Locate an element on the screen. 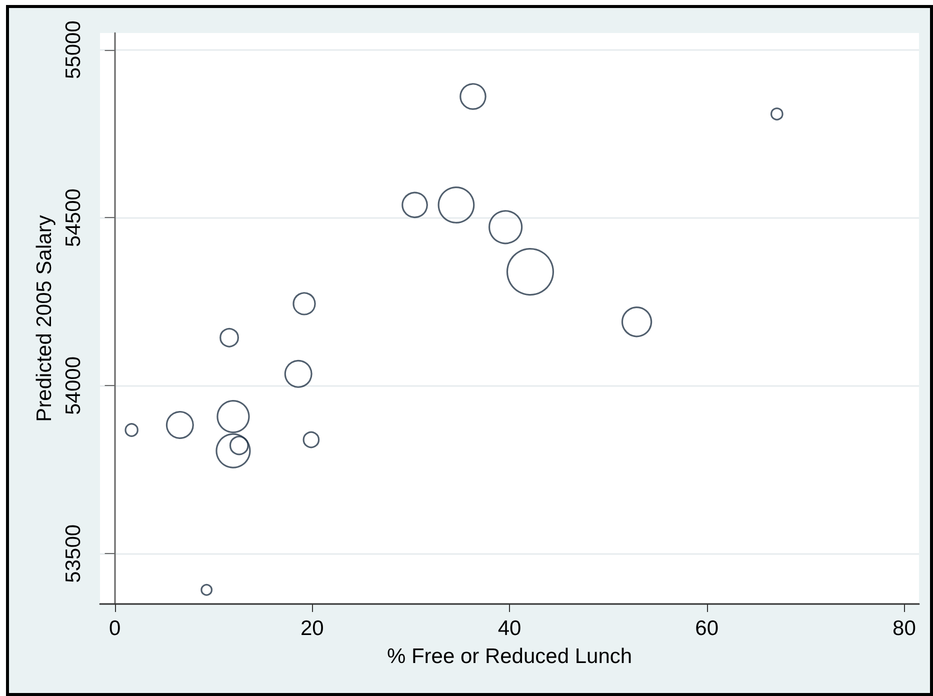  y-tick-label: 53500 is located at coordinates (73, 553).